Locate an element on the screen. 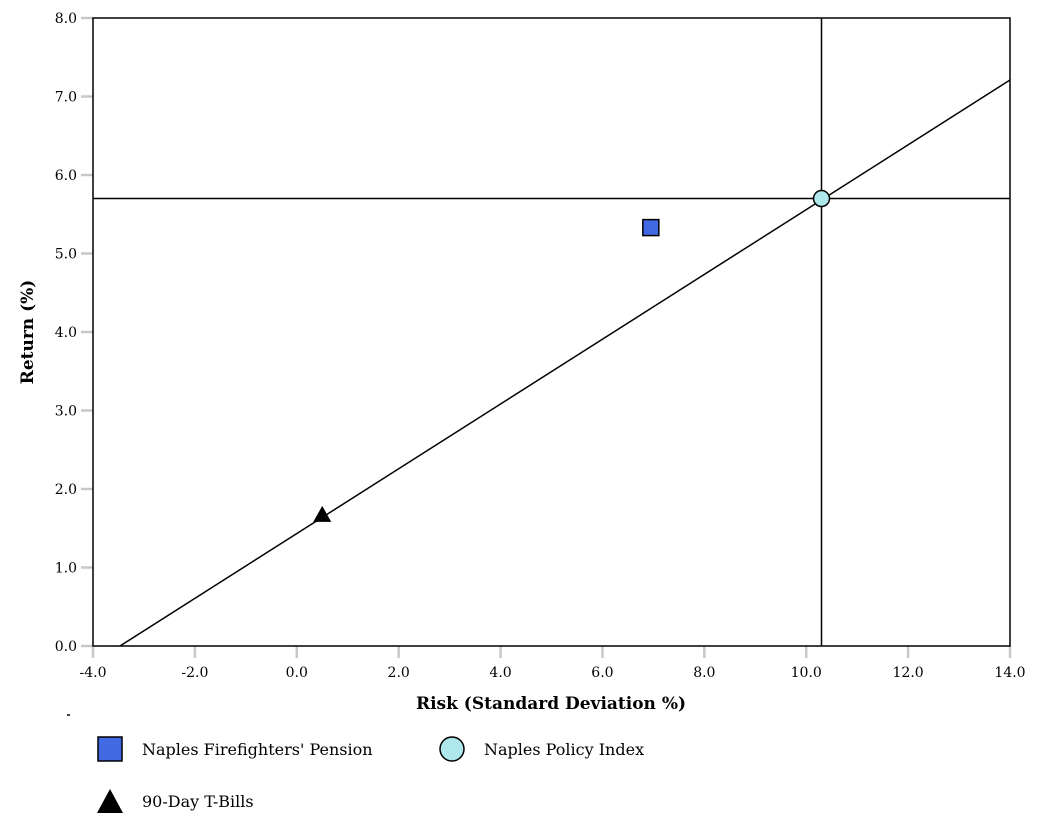  y-tick-label: 2.0 is located at coordinates (66, 490).